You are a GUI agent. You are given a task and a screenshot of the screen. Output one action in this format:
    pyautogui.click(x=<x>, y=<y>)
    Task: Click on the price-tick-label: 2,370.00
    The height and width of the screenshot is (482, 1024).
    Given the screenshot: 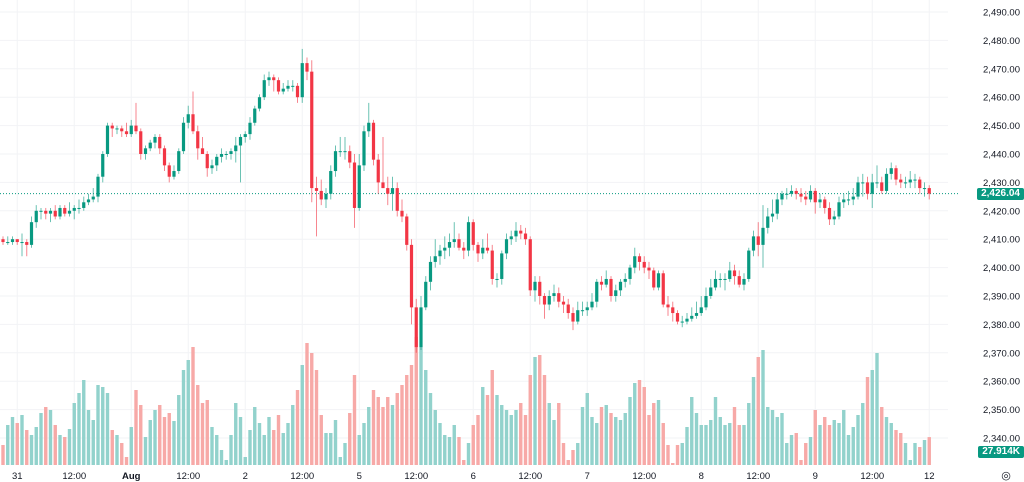 What is the action you would take?
    pyautogui.click(x=1001, y=353)
    